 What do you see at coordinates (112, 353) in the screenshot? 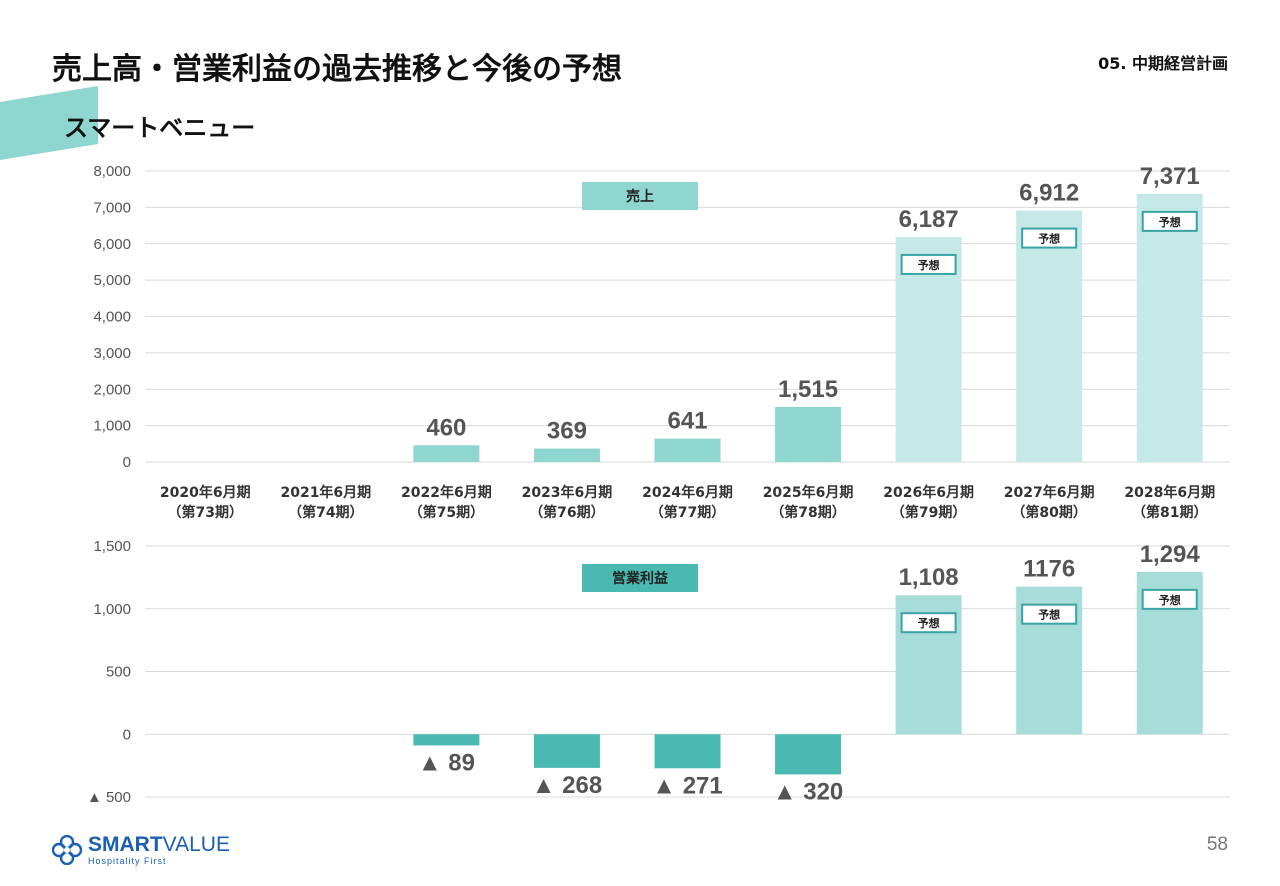
I see `y-tick-label: 3,000` at bounding box center [112, 353].